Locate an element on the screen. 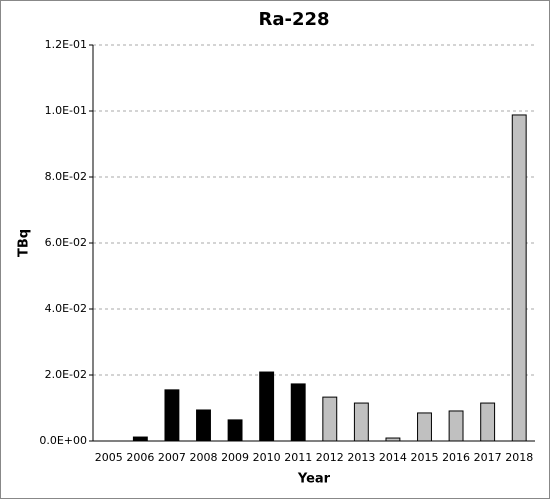 The image size is (550, 499). x-tick-label: 2008 is located at coordinates (204, 457).